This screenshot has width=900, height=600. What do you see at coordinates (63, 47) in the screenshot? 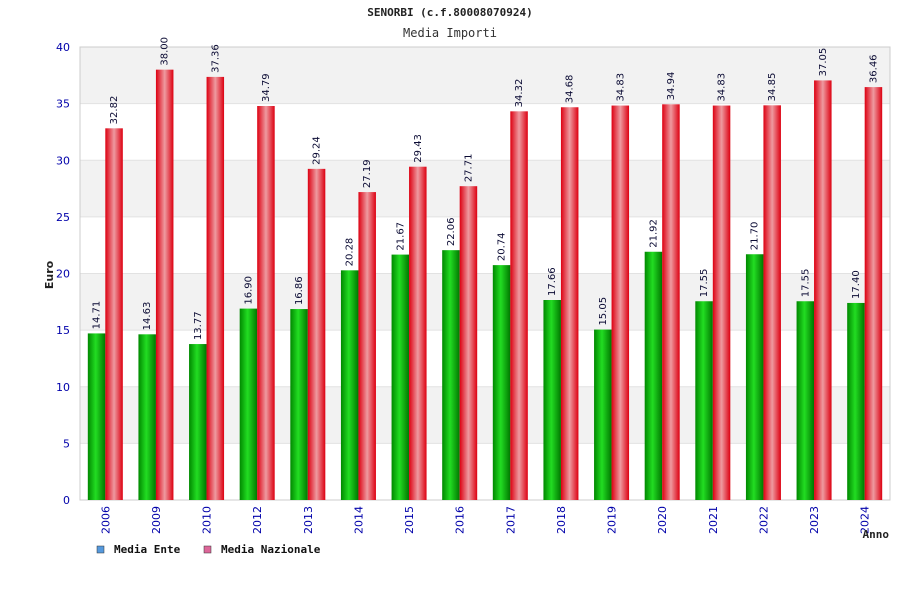
I see `y-tick-label: 40` at bounding box center [63, 47].